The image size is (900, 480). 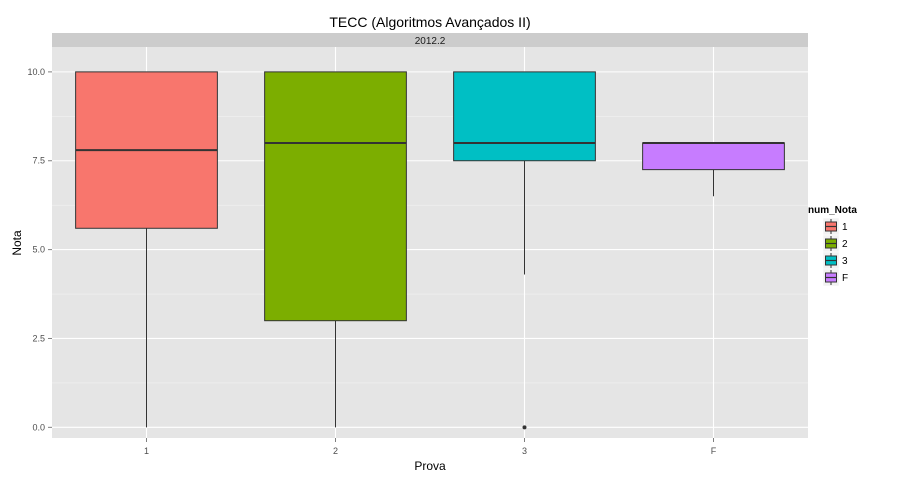 What do you see at coordinates (845, 227) in the screenshot?
I see `legend-label-1: 1` at bounding box center [845, 227].